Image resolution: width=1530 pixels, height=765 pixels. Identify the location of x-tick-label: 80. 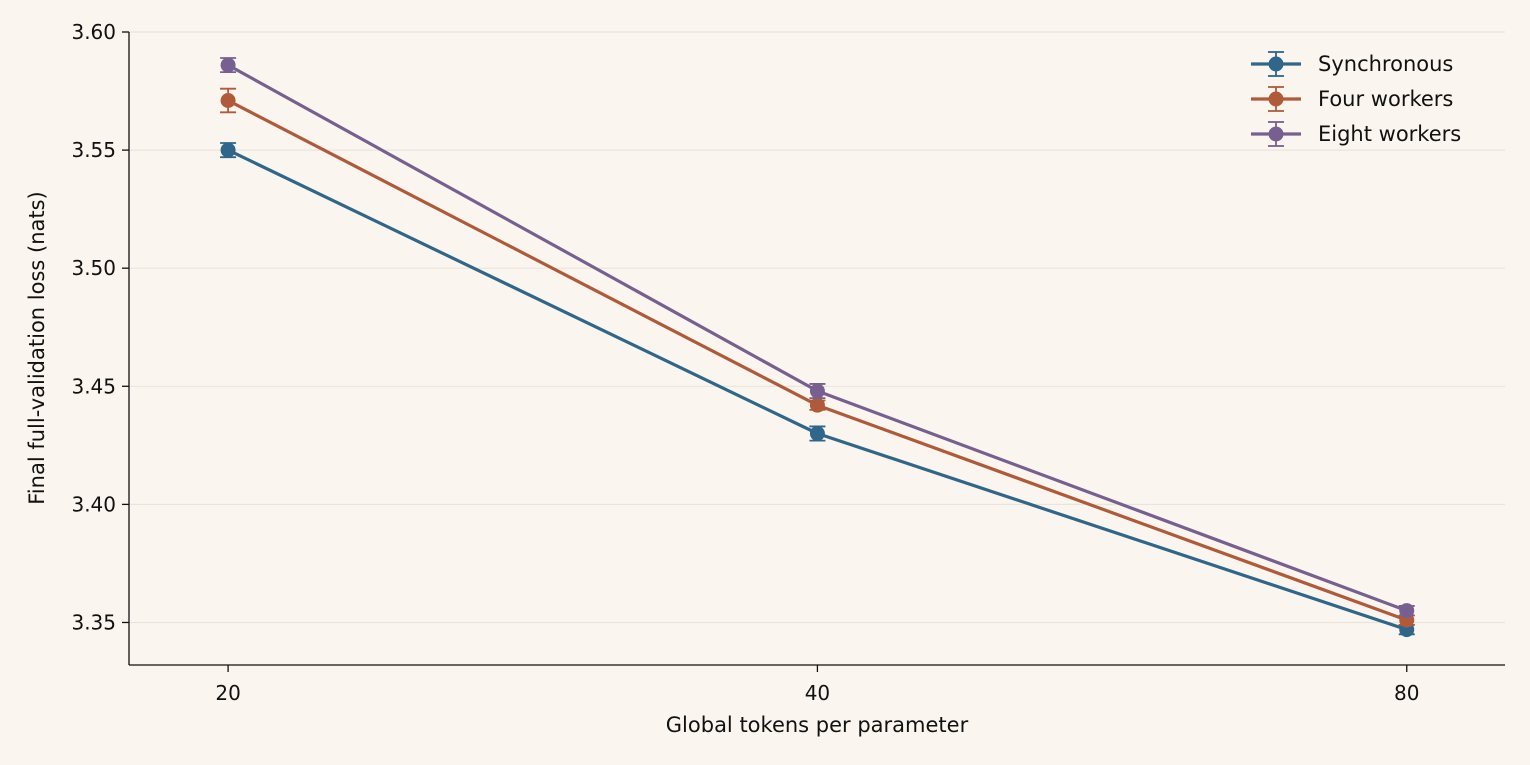
(1406, 693).